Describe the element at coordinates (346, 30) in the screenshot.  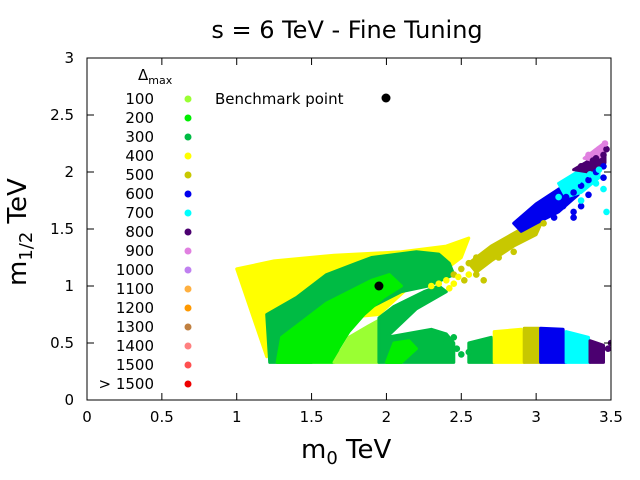
I see `chart-title: s = 6 TeV - Fine Tuning` at that location.